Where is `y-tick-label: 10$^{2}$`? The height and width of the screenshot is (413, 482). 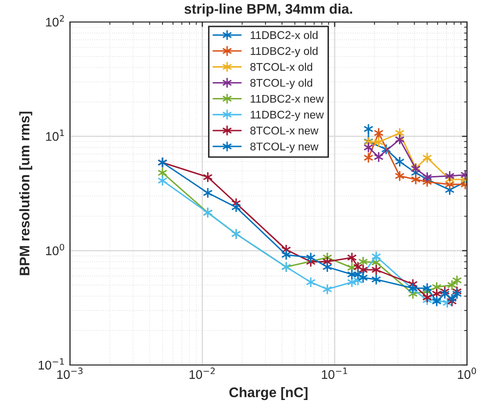
y-tick-label: 10$^{2}$ is located at coordinates (55, 21).